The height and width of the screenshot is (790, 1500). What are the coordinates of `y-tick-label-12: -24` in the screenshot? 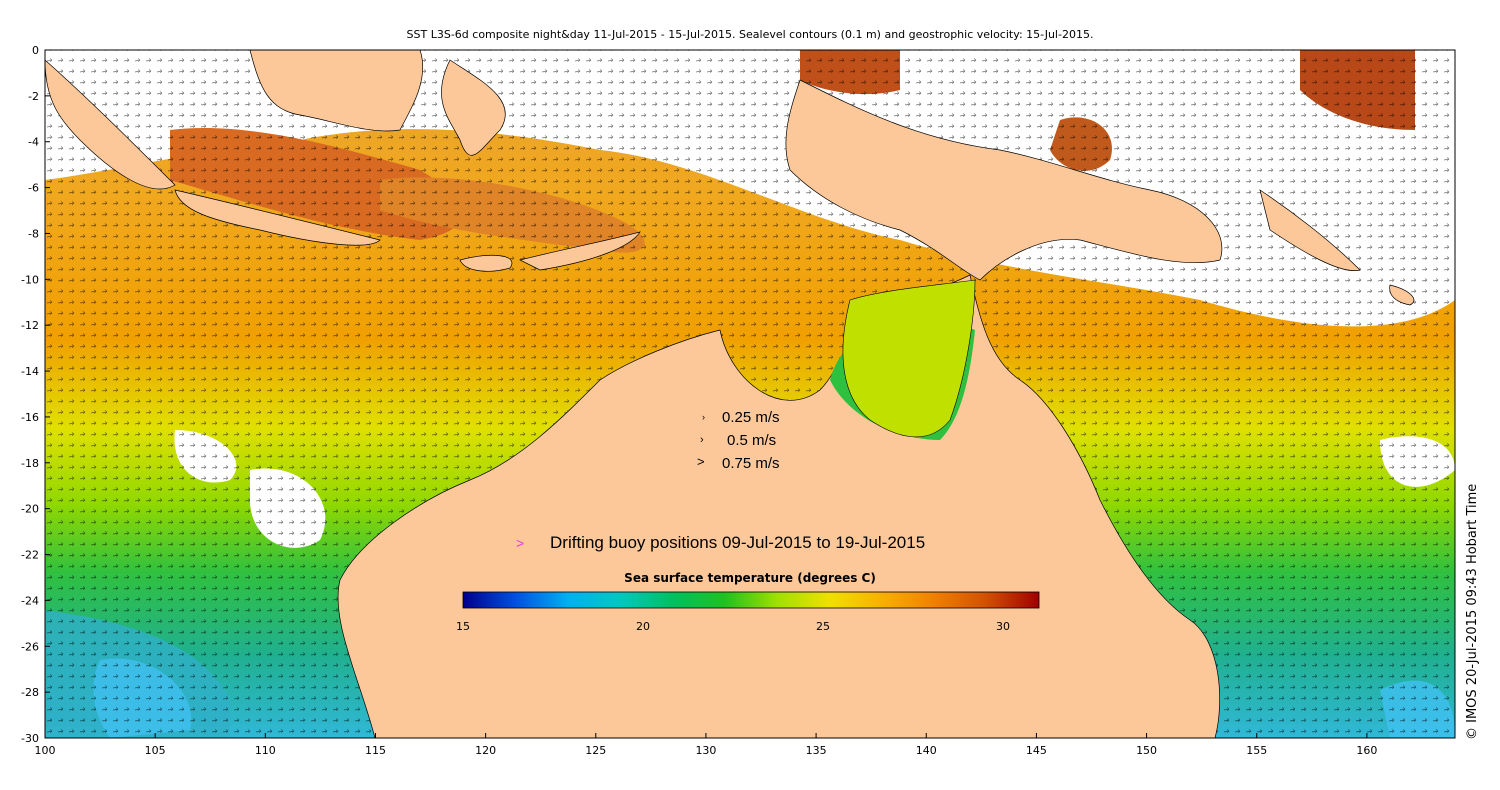 It's located at (30, 600).